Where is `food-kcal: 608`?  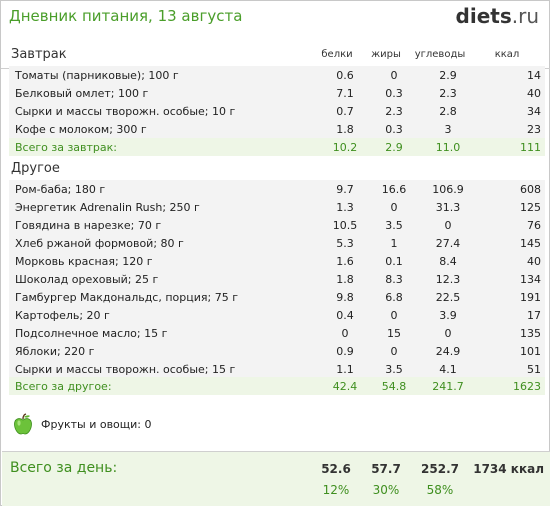 food-kcal: 608 is located at coordinates (530, 189).